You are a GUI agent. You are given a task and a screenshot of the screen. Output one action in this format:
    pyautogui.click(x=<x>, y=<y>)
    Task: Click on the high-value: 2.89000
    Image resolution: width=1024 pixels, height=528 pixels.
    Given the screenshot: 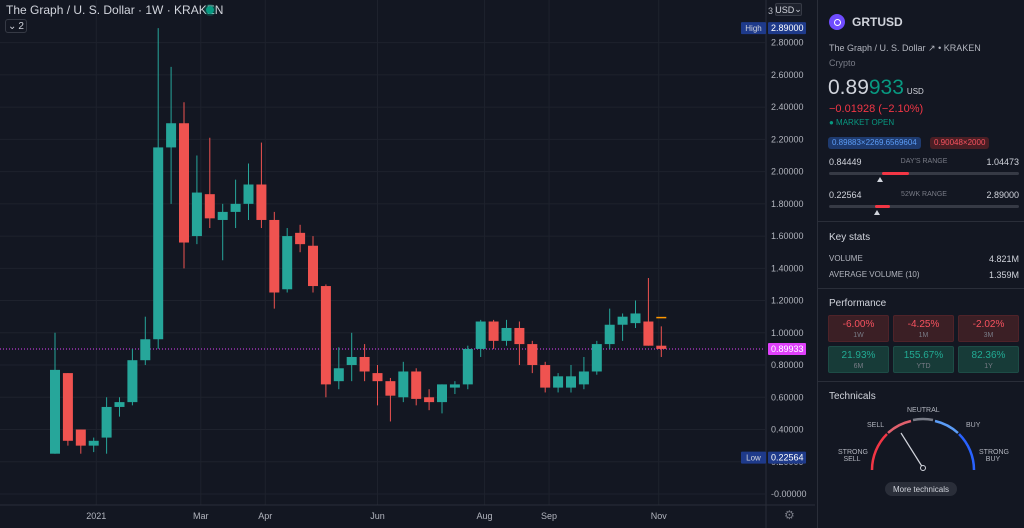 What is the action you would take?
    pyautogui.click(x=787, y=28)
    